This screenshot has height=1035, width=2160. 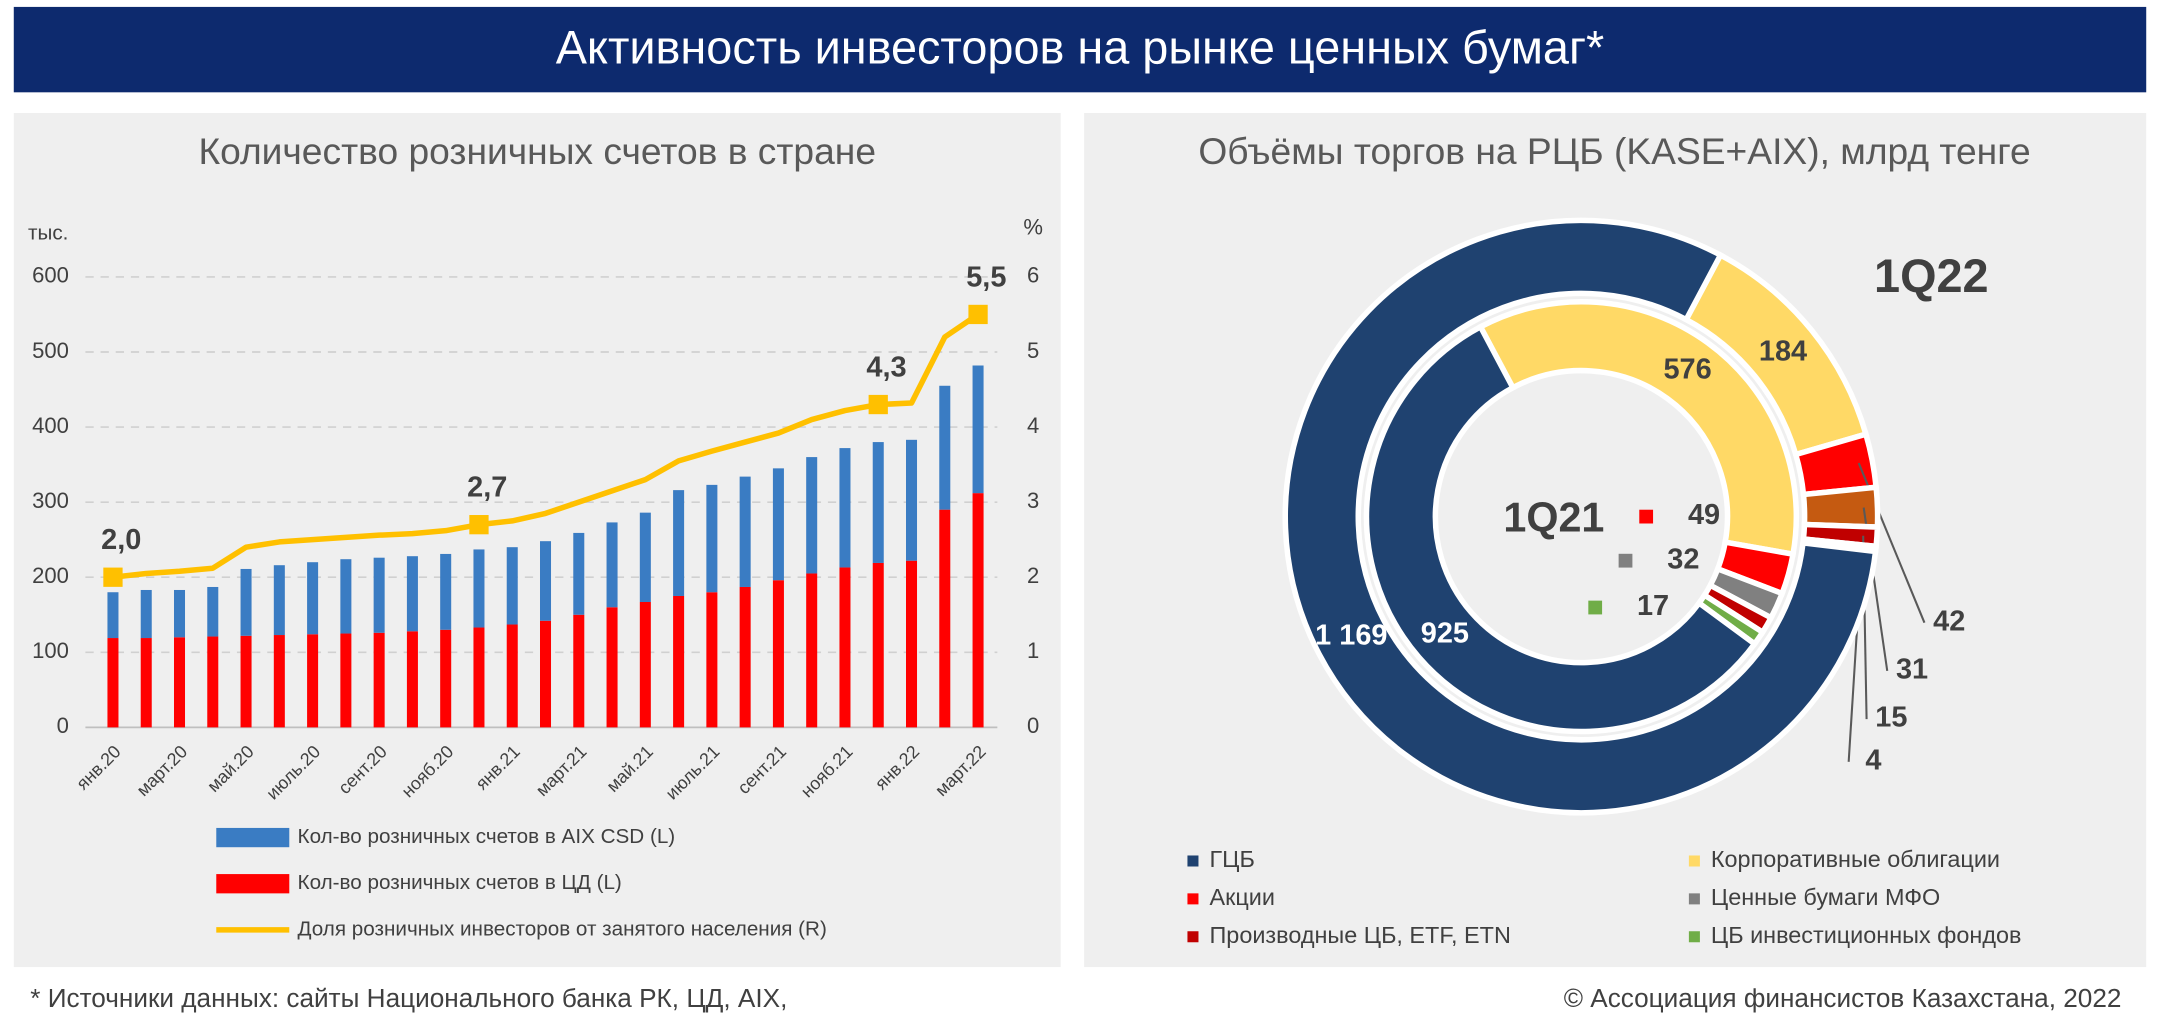 I want to click on data-label: 925, so click(x=1445, y=633).